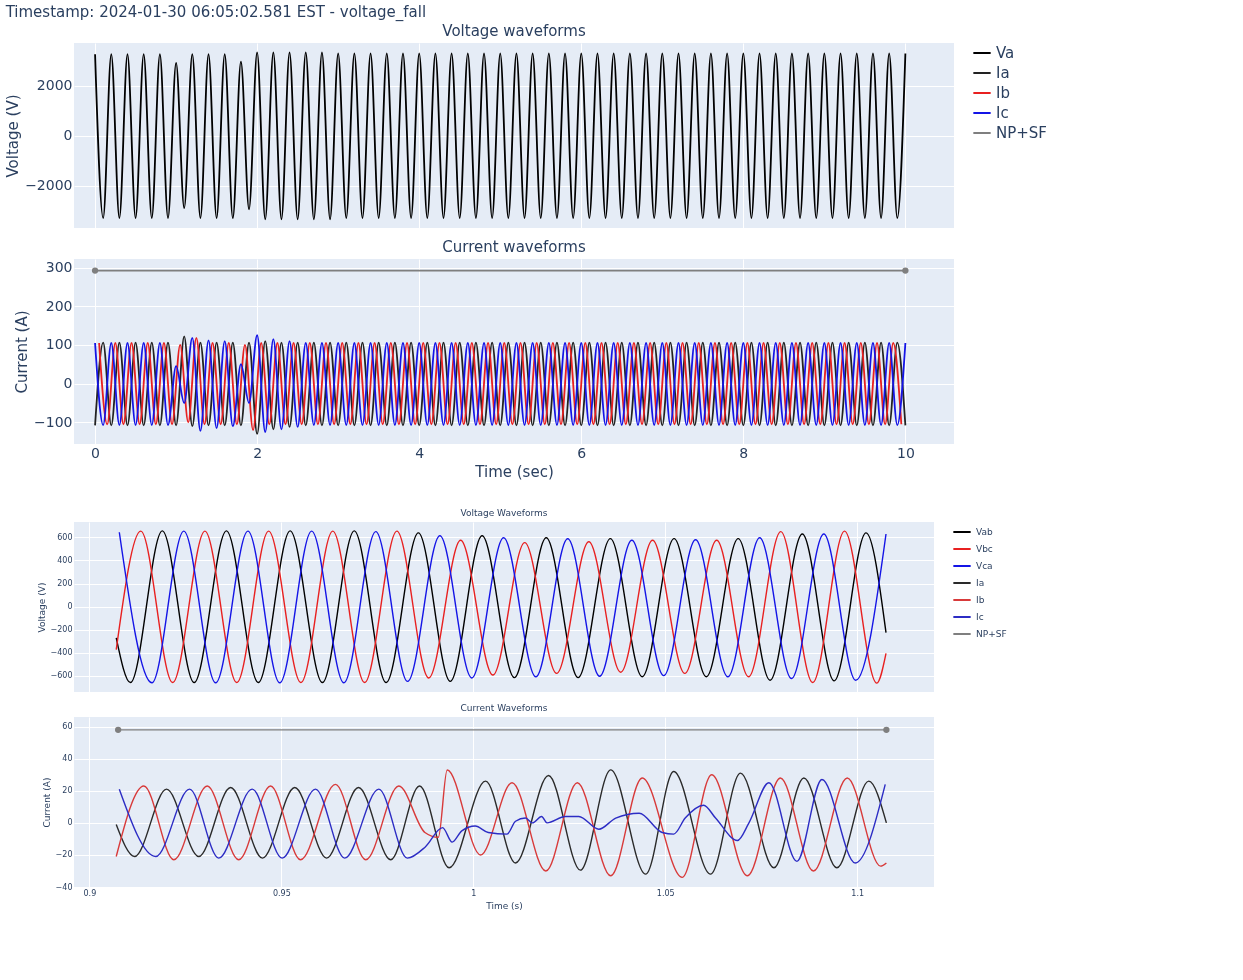 This screenshot has width=1243, height=980. Describe the element at coordinates (744, 452) in the screenshot. I see `x-tick-label: 8` at that location.